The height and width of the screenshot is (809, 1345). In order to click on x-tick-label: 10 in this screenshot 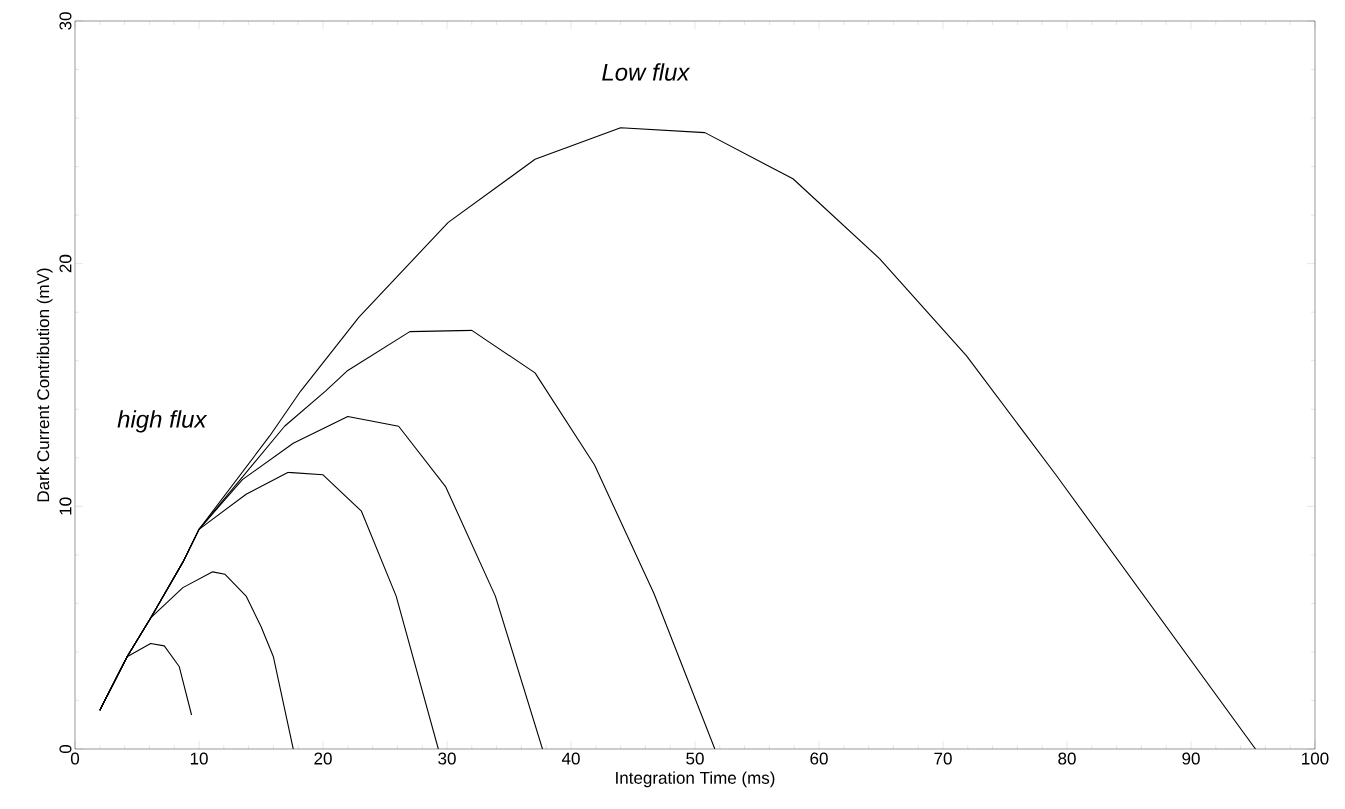, I will do `click(199, 758)`.